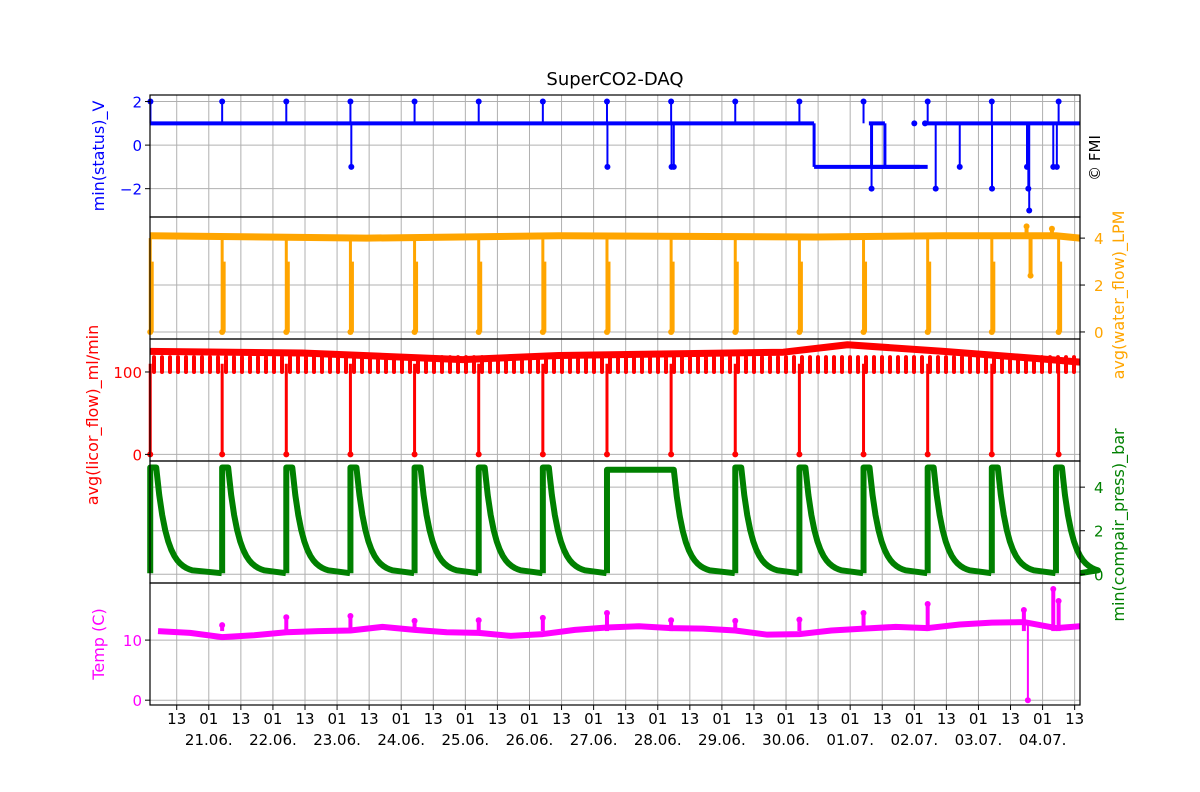 The width and height of the screenshot is (1200, 792). Describe the element at coordinates (98, 644) in the screenshot. I see `y-axis-label: Temp (C)` at that location.